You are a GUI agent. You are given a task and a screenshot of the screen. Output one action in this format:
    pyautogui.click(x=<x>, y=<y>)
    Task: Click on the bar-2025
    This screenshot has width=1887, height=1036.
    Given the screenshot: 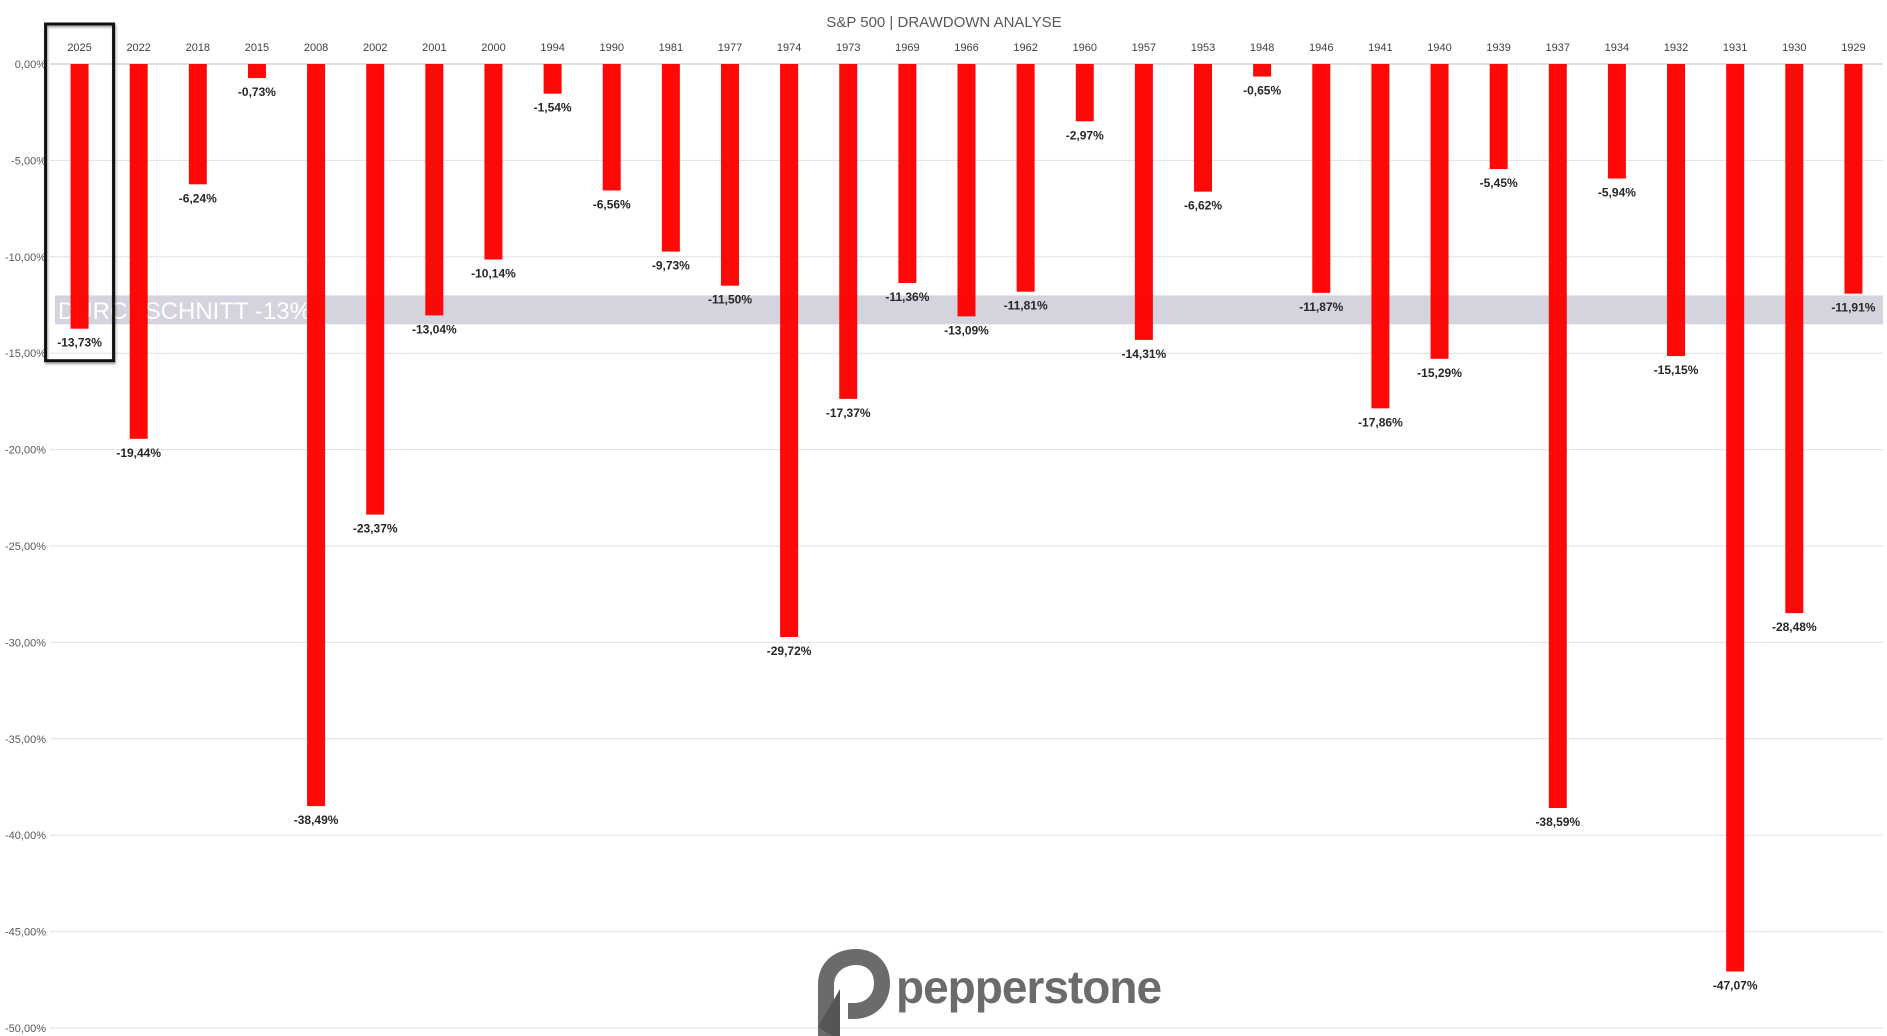 What is the action you would take?
    pyautogui.click(x=79, y=196)
    